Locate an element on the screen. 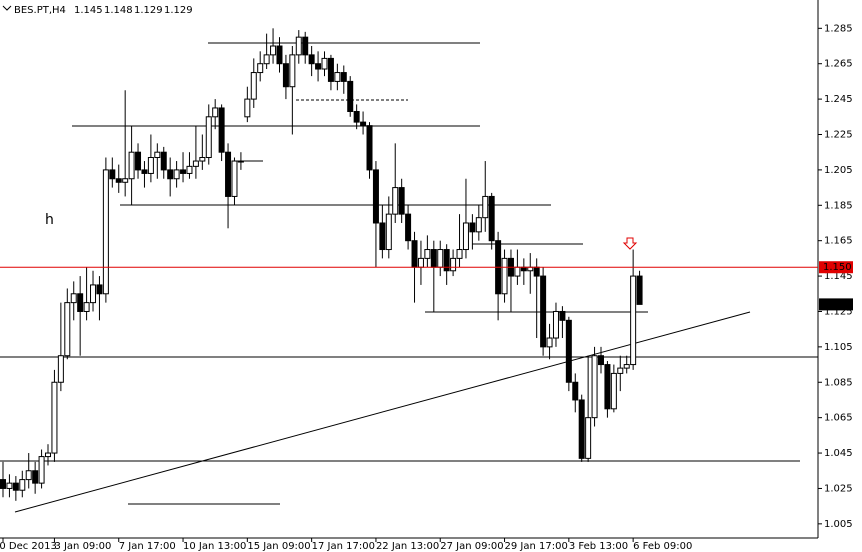 The width and height of the screenshot is (862, 552). x-tick-label: 3 Jan 09:00 is located at coordinates (82, 546).